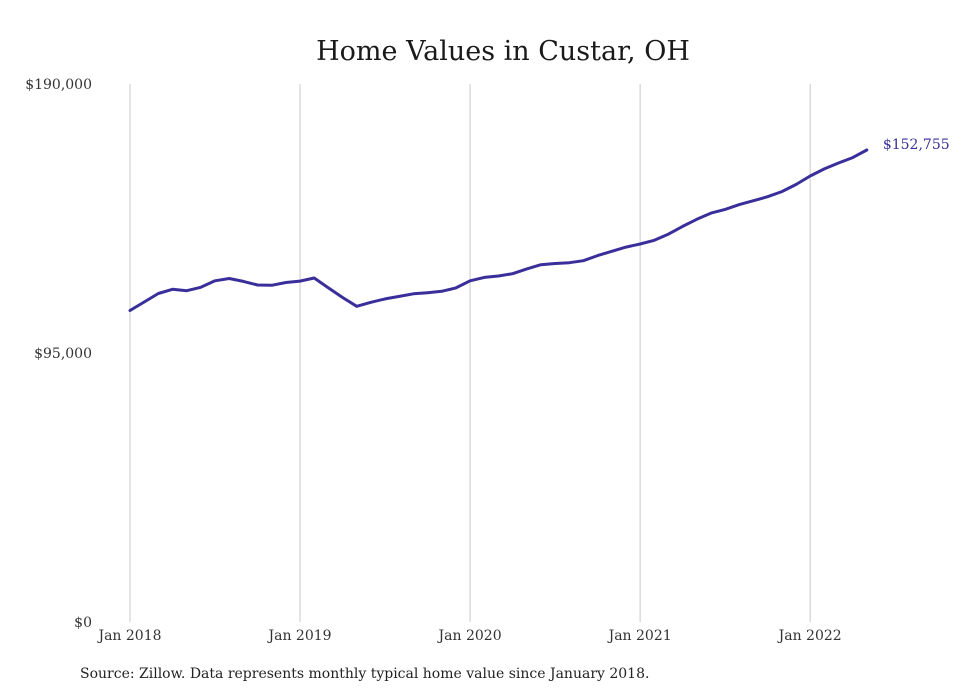 The width and height of the screenshot is (980, 699). I want to click on y-tick-label: $0, so click(83, 623).